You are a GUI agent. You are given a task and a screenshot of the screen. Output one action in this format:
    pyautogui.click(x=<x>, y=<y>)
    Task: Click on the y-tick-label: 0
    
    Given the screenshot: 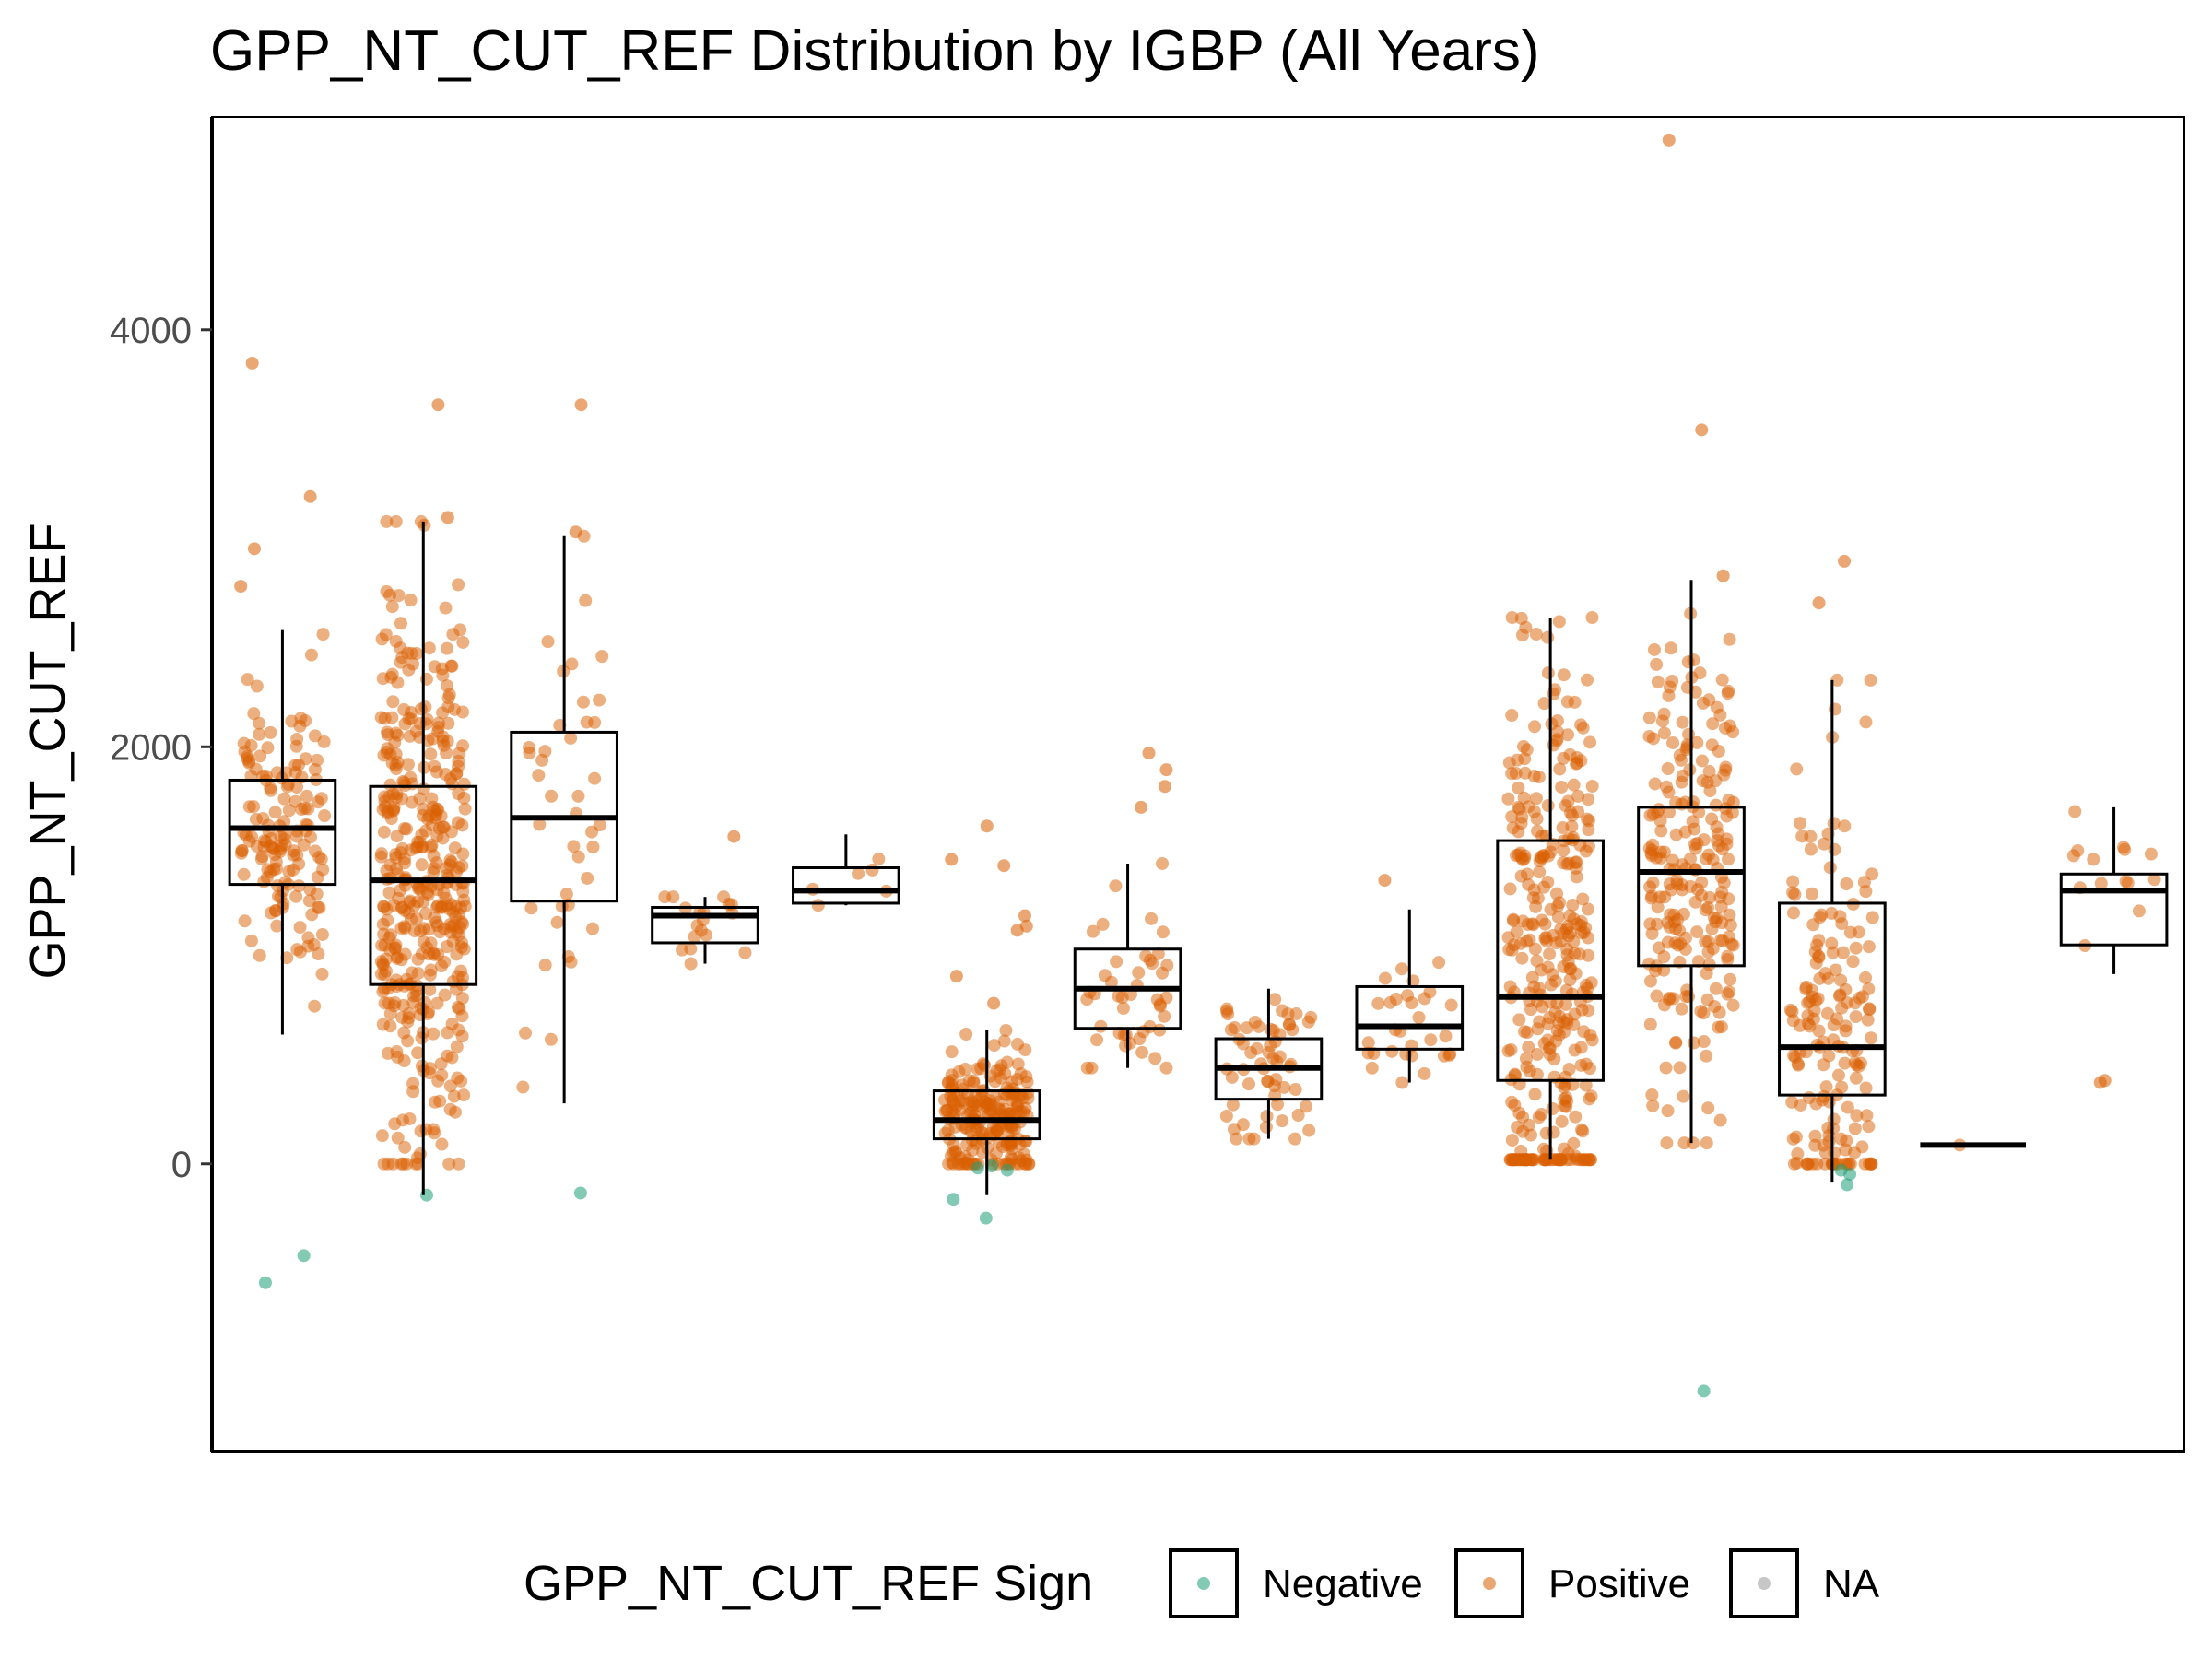 What is the action you would take?
    pyautogui.click(x=181, y=1165)
    